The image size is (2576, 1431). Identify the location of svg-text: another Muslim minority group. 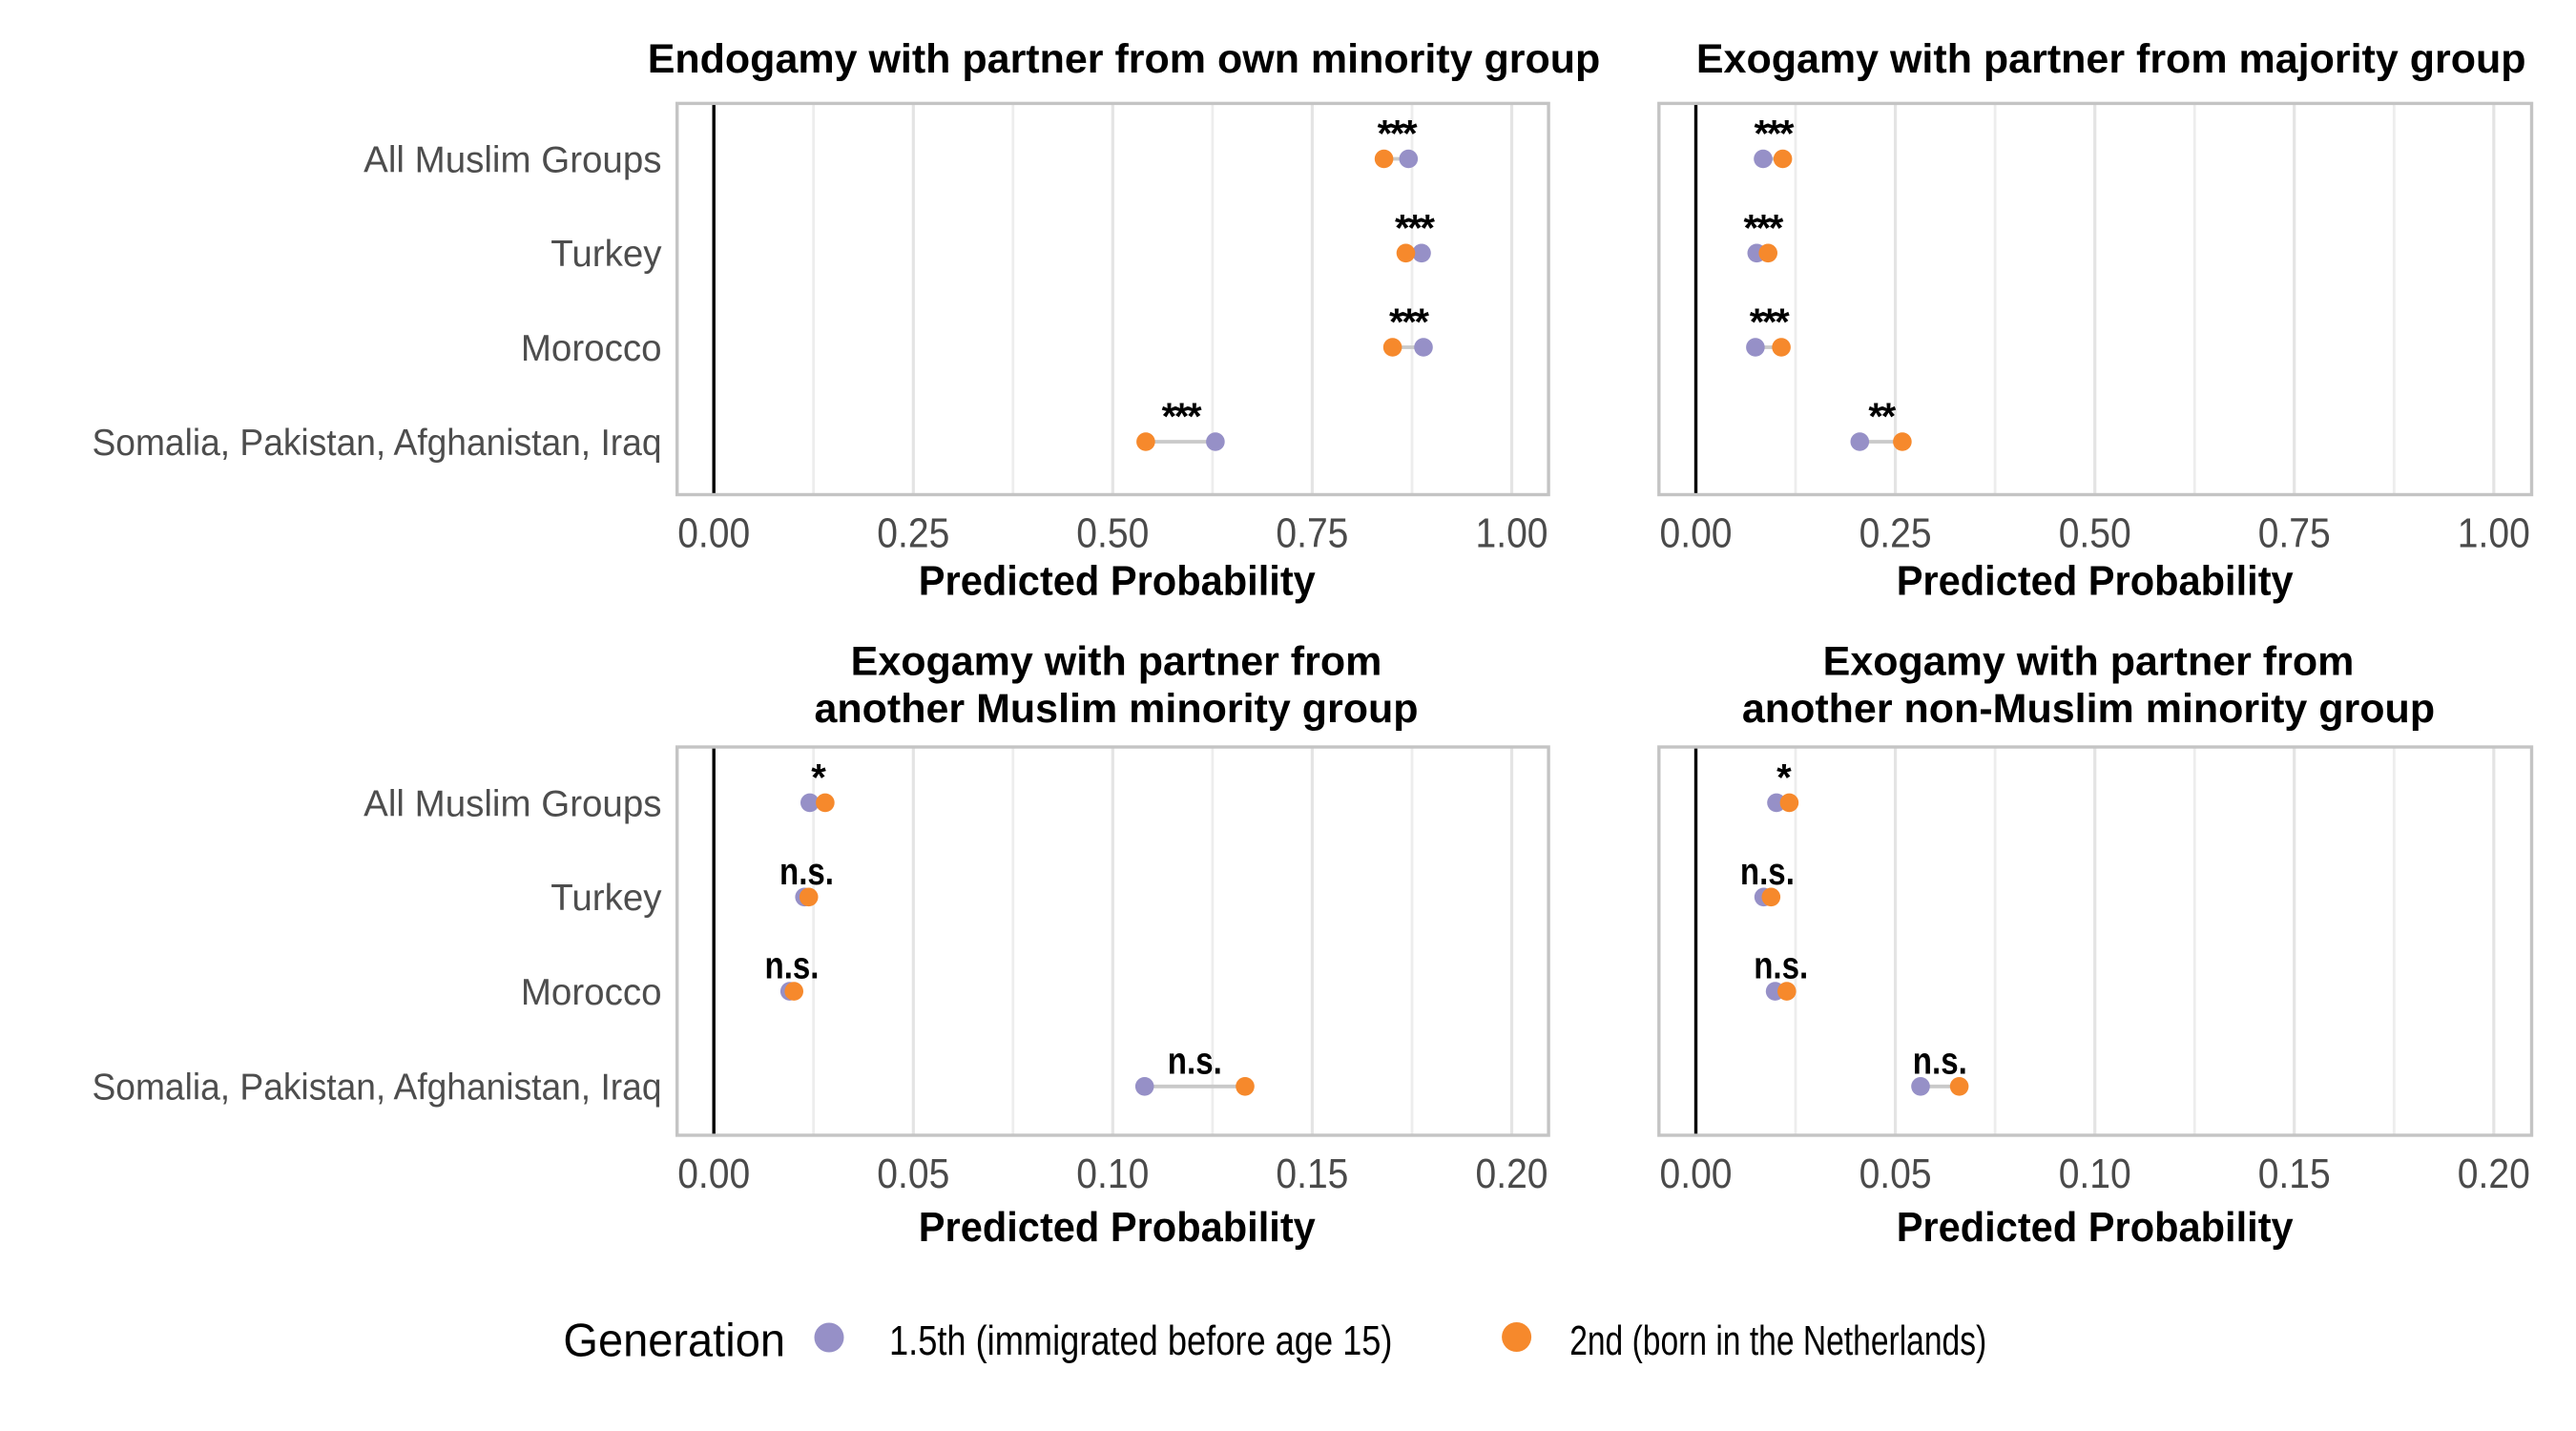
(1116, 709).